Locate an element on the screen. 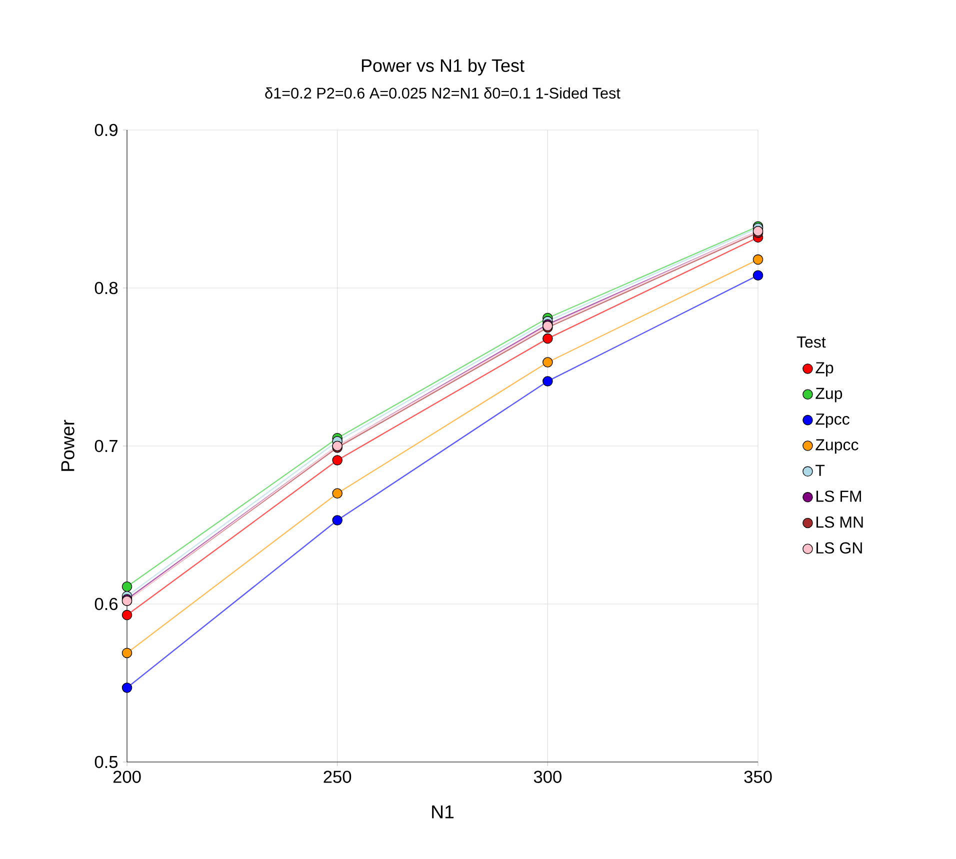 Image resolution: width=956 pixels, height=859 pixels. chart-subtitle: δ1=0.2 P2=0.6 A=0.025 N2=N1 δ0=0.1 1-Sided Test is located at coordinates (442, 93).